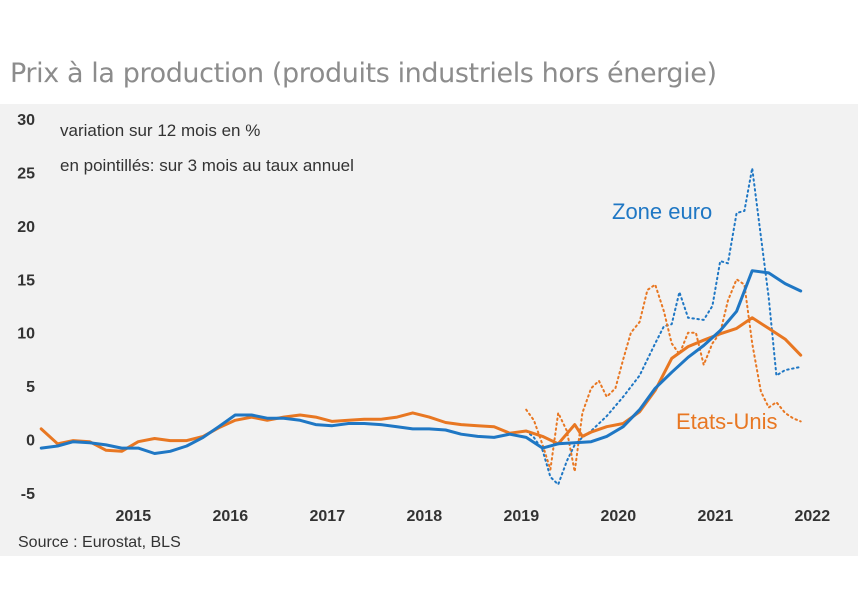  Describe the element at coordinates (473, 516) in the screenshot. I see `x-axis: 2015 2016 2017 2018 2019 2020 2021 2022` at that location.